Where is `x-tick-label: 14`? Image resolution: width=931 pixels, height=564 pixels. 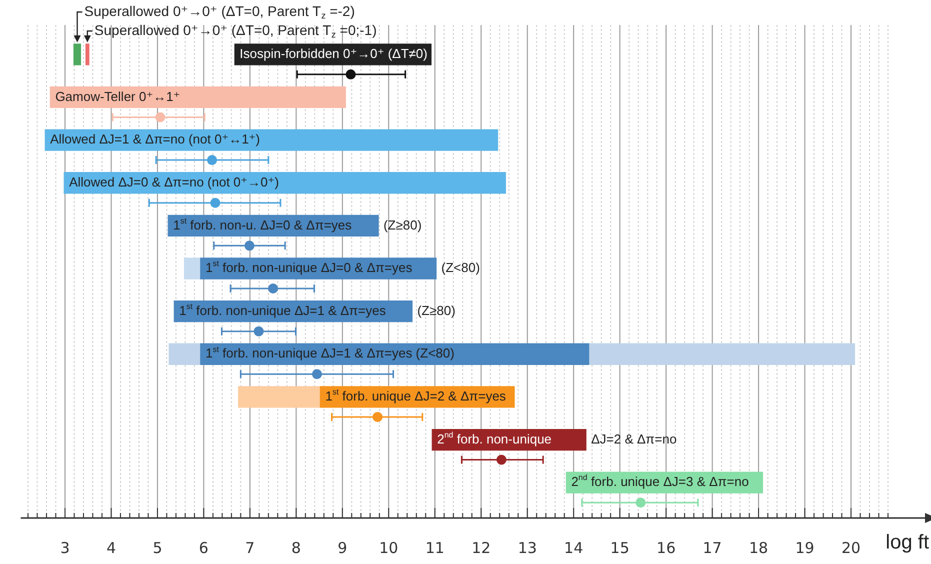 x-tick-label: 14 is located at coordinates (574, 547).